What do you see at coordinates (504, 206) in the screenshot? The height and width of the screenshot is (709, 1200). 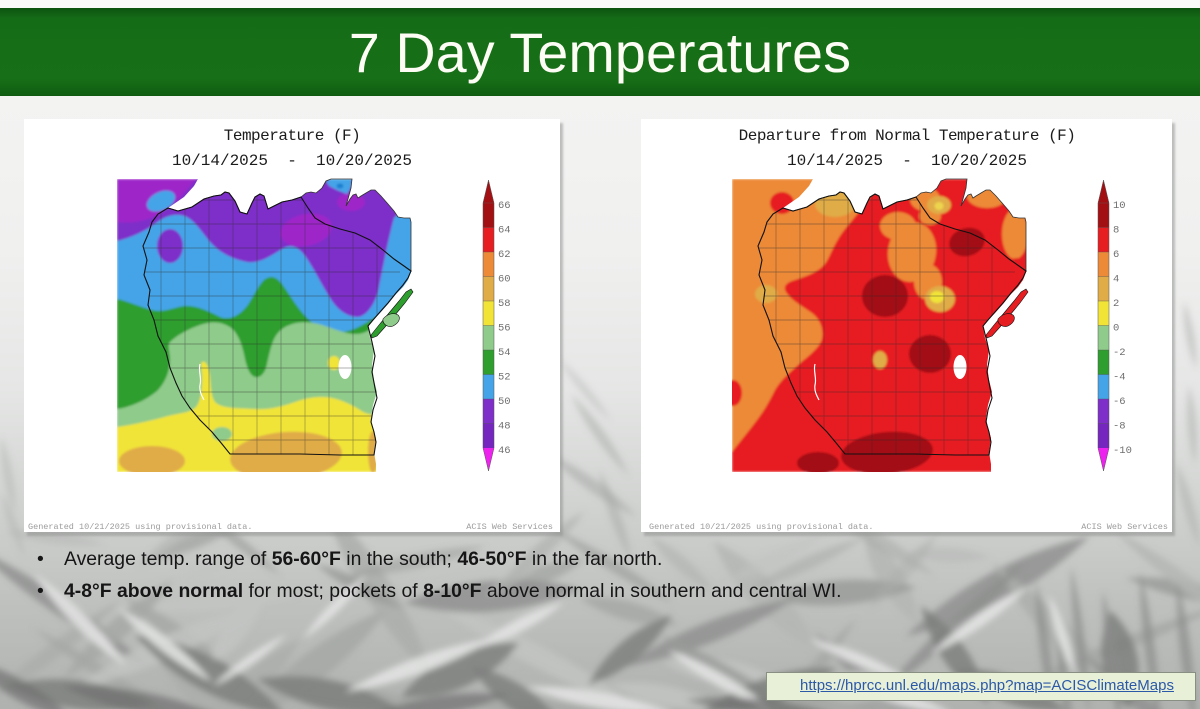 I see `svg-text: 66` at bounding box center [504, 206].